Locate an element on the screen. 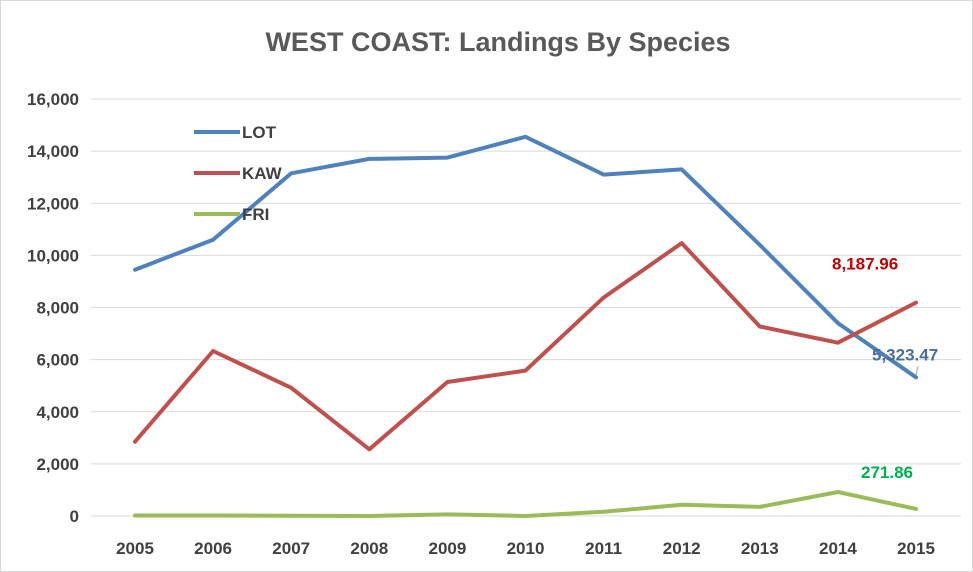 The image size is (973, 572). legend-label-fri: FRI is located at coordinates (255, 214).